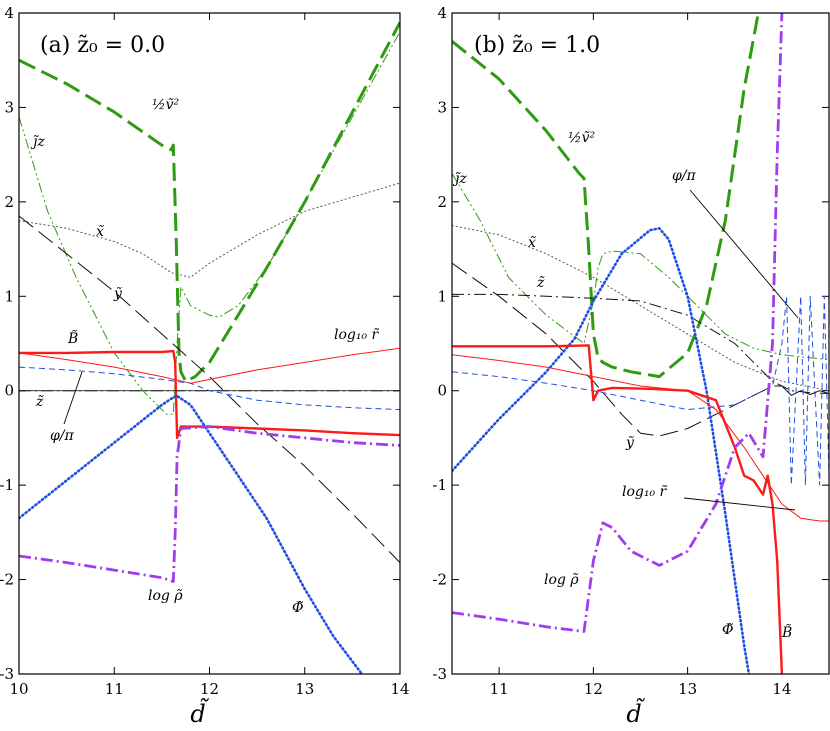 This screenshot has width=830, height=731. I want to click on panel-a-xtick-label-3: 13, so click(304, 689).